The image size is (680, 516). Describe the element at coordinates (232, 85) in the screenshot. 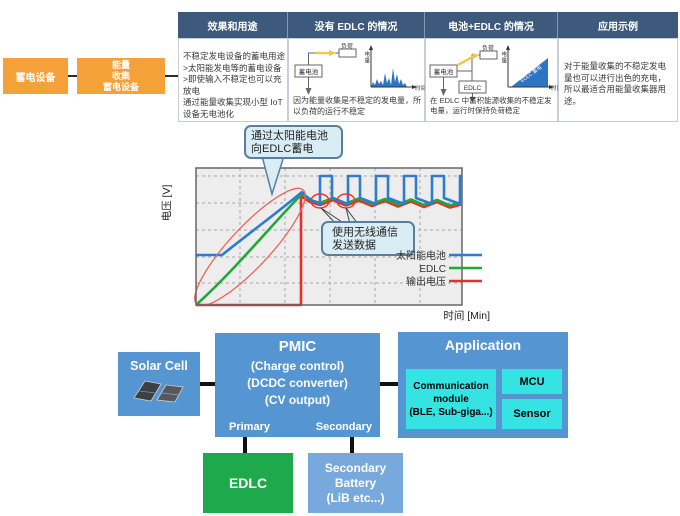

I see `effect-line: >即使输入不稳定也可以充放电` at that location.